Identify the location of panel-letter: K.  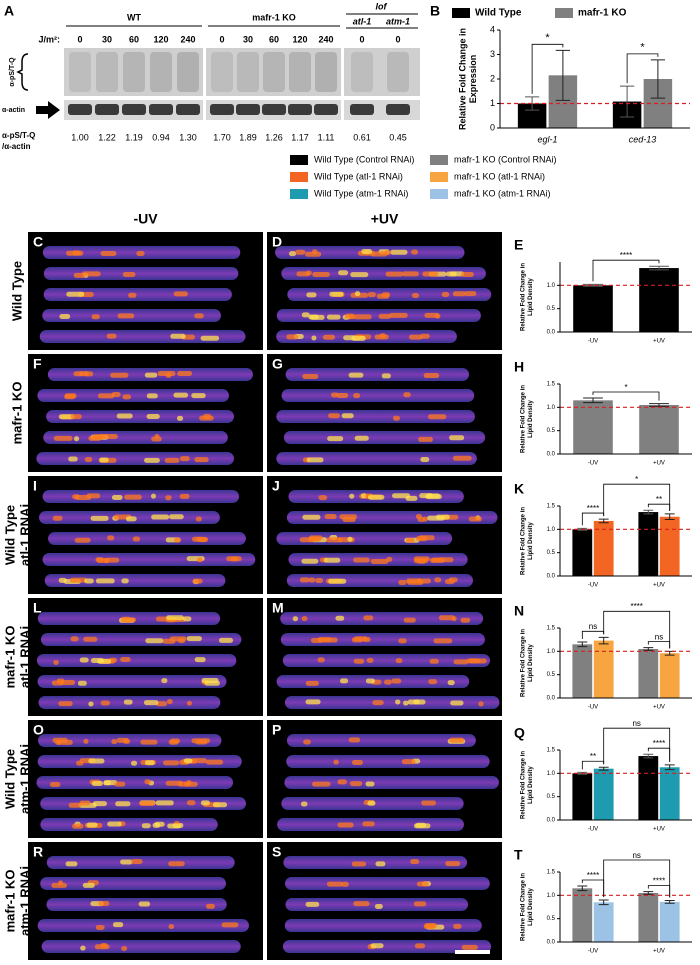
(519, 489).